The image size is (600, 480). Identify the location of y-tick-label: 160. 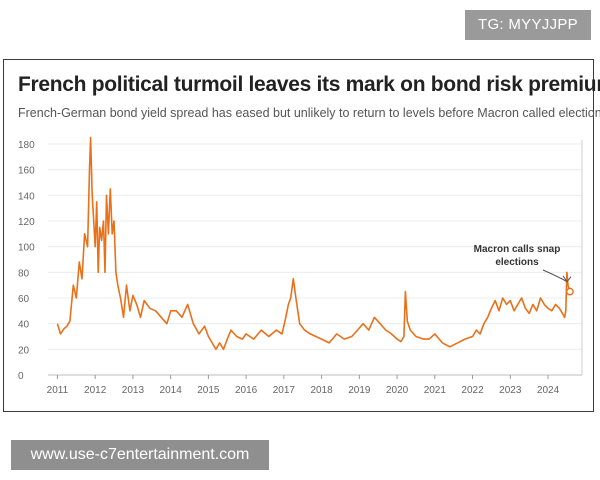
(26, 171).